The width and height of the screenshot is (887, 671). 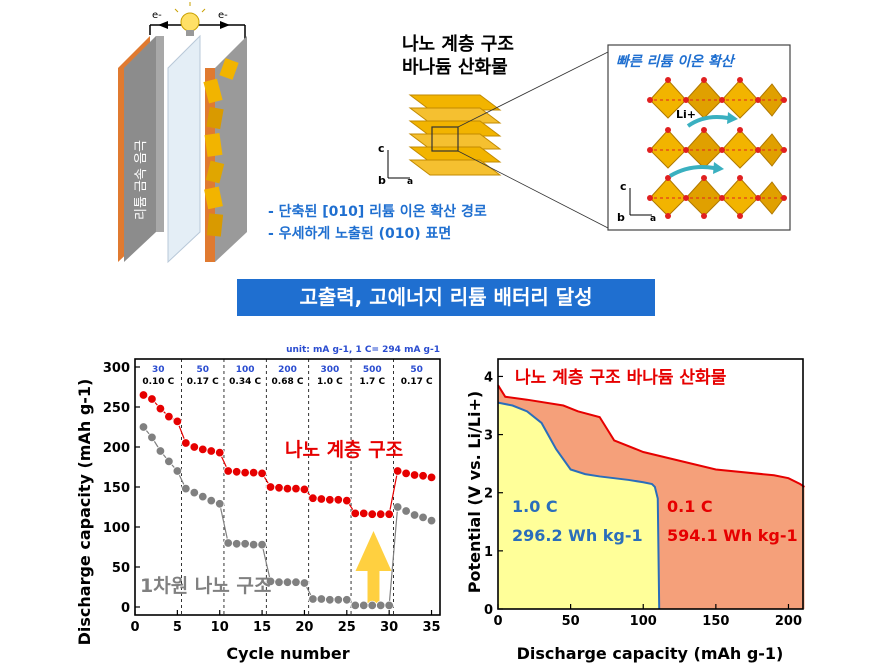 I want to click on battery-illustration: e- e- 리튬 금속 음극, so click(x=182, y=133).